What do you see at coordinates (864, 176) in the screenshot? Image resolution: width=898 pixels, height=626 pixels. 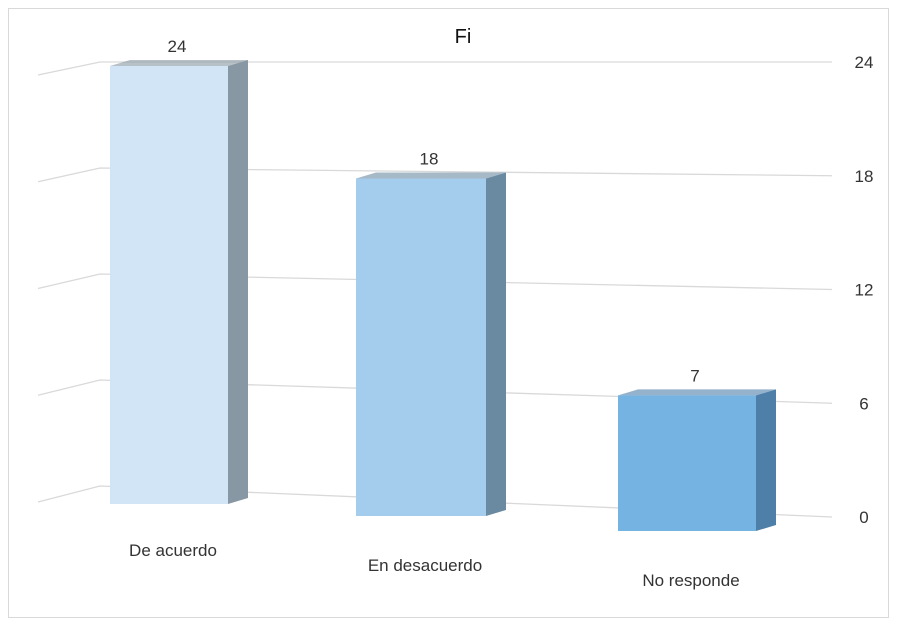 I see `y-tick-label: 18` at bounding box center [864, 176].